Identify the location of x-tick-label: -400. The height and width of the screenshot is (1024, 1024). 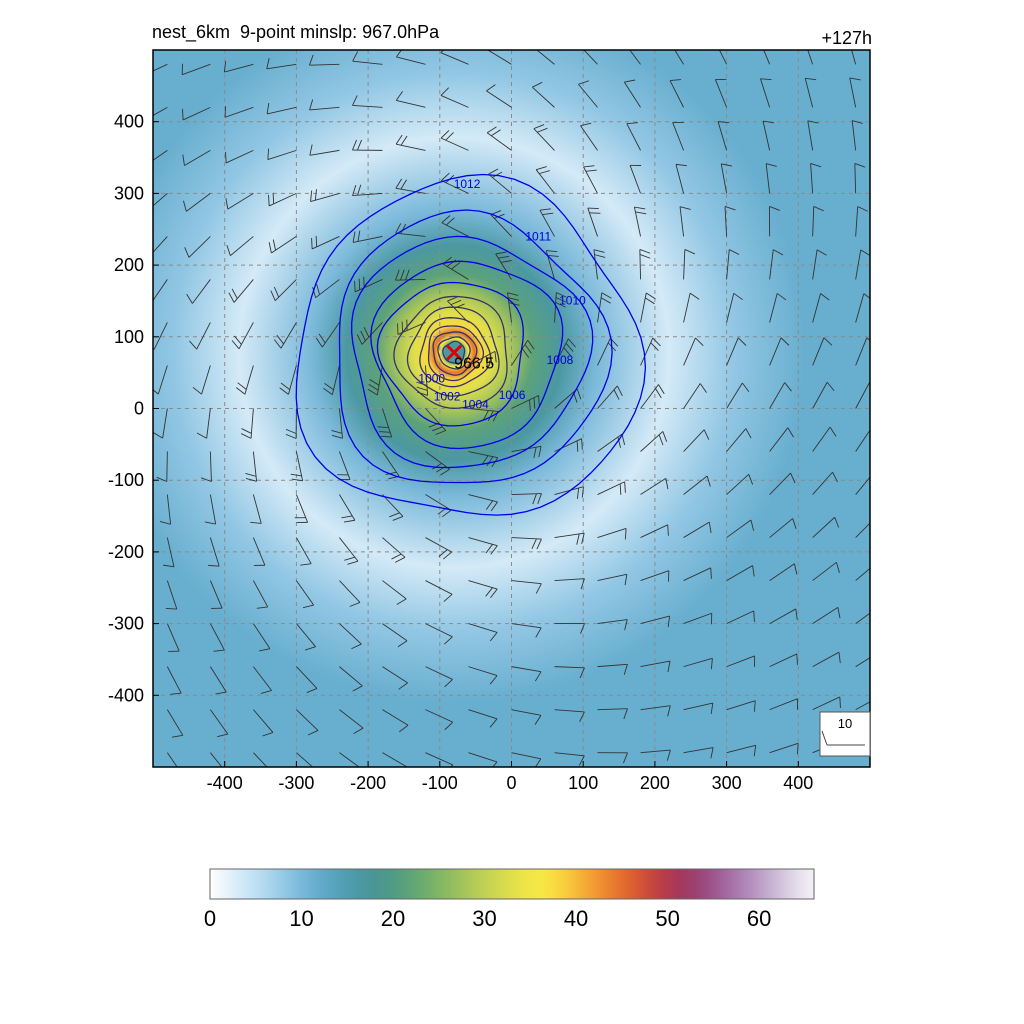
(225, 783).